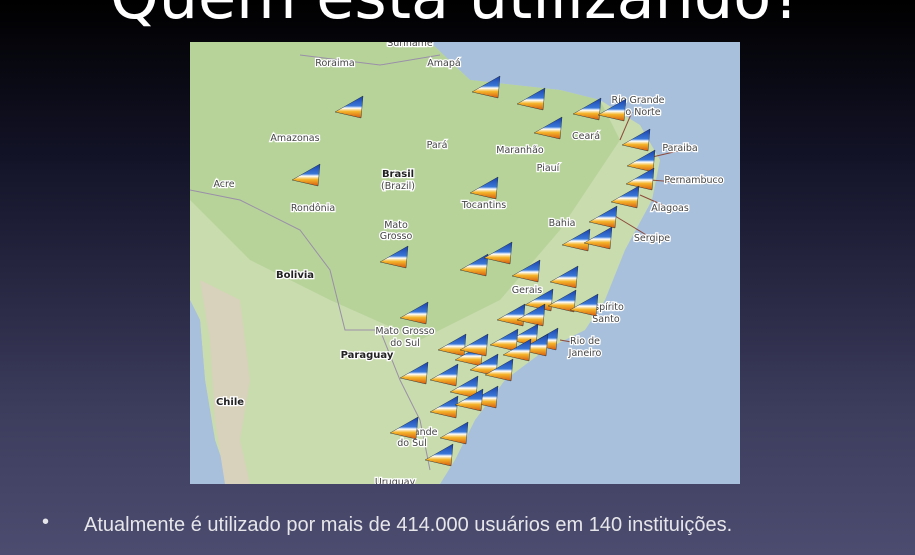 The height and width of the screenshot is (555, 915). Describe the element at coordinates (404, 331) in the screenshot. I see `map-label: Mato Grosso` at that location.